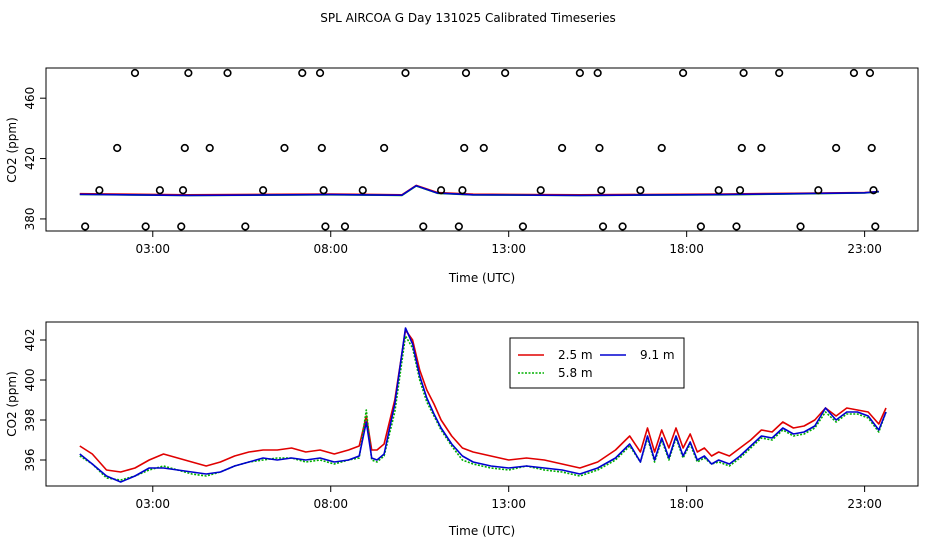 This screenshot has width=936, height=540. Describe the element at coordinates (481, 531) in the screenshot. I see `panel-bottom-xlabel: Time (UTC)` at that location.